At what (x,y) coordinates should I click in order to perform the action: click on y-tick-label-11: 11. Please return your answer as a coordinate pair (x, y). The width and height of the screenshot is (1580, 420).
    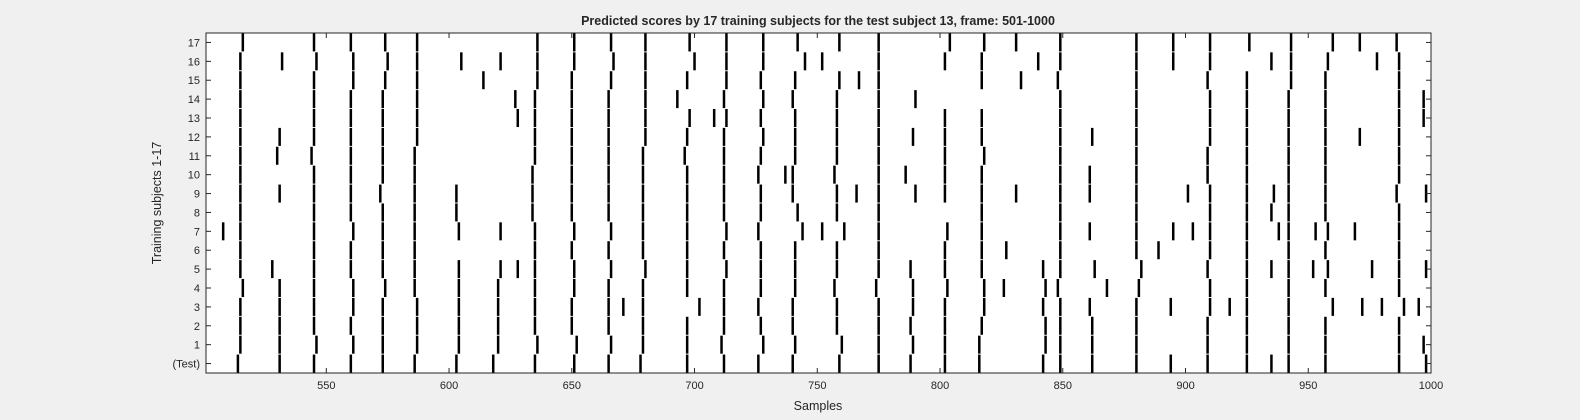
    Looking at the image, I should click on (194, 157).